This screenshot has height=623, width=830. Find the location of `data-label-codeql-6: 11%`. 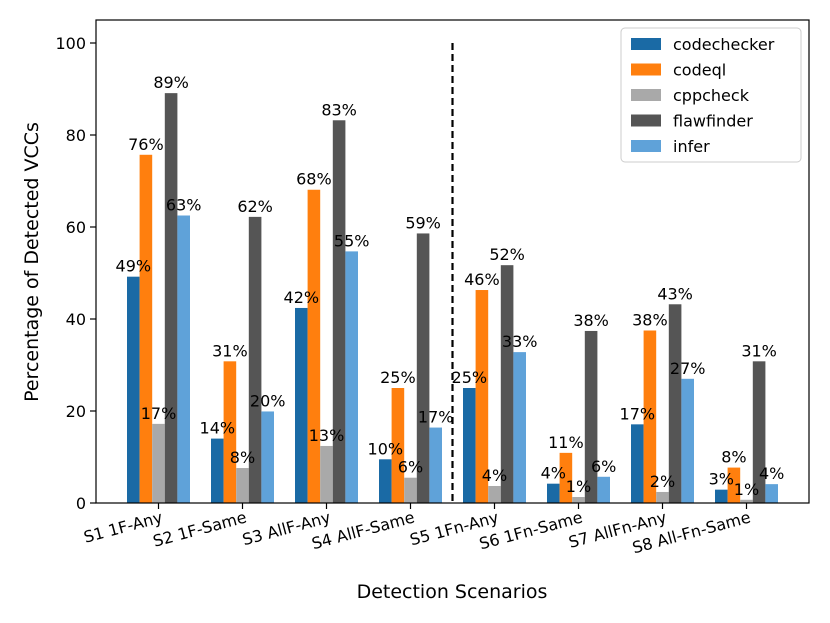

data-label-codeql-6: 11% is located at coordinates (566, 442).